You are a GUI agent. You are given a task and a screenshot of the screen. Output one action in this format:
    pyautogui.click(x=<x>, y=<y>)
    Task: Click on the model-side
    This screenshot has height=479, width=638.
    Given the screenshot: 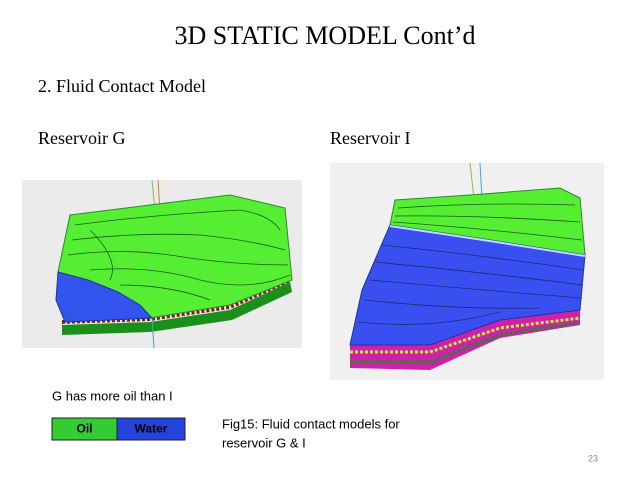 What is the action you would take?
    pyautogui.click(x=177, y=308)
    